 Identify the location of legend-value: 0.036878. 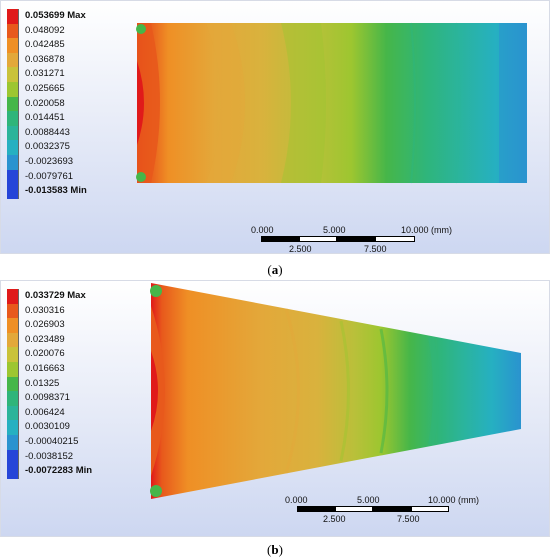
(45, 59).